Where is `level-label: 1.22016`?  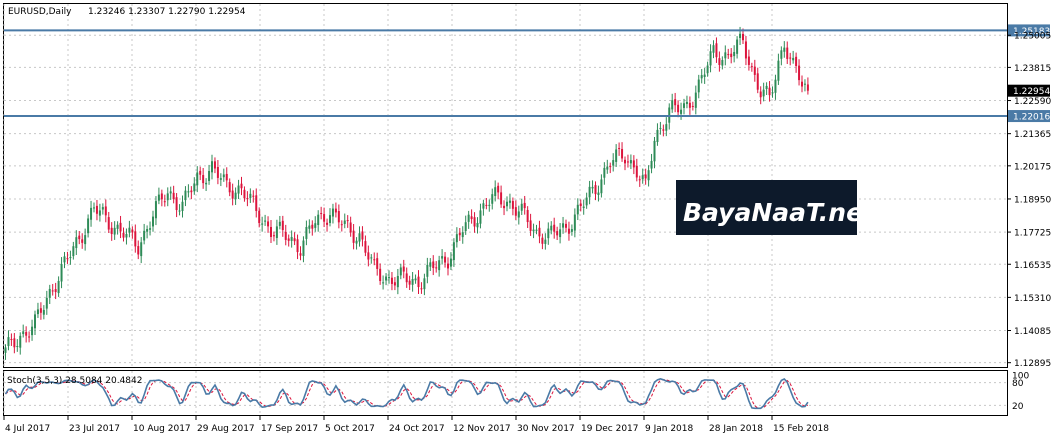
level-label: 1.22016 is located at coordinates (1031, 118).